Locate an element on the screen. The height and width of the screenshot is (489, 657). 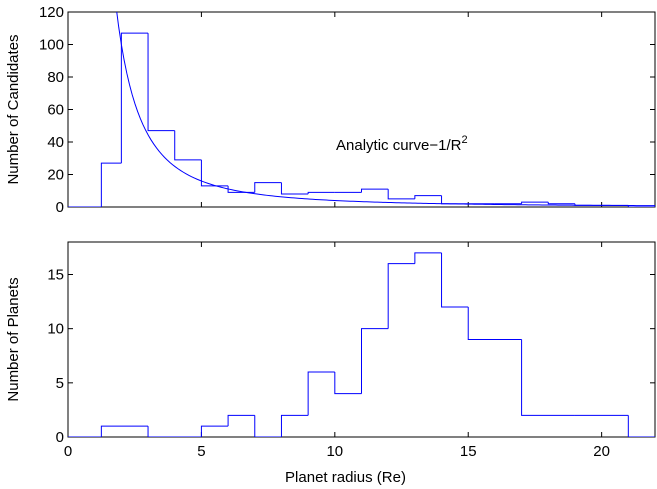
curve-annotation-superscript: 2 is located at coordinates (464, 140).